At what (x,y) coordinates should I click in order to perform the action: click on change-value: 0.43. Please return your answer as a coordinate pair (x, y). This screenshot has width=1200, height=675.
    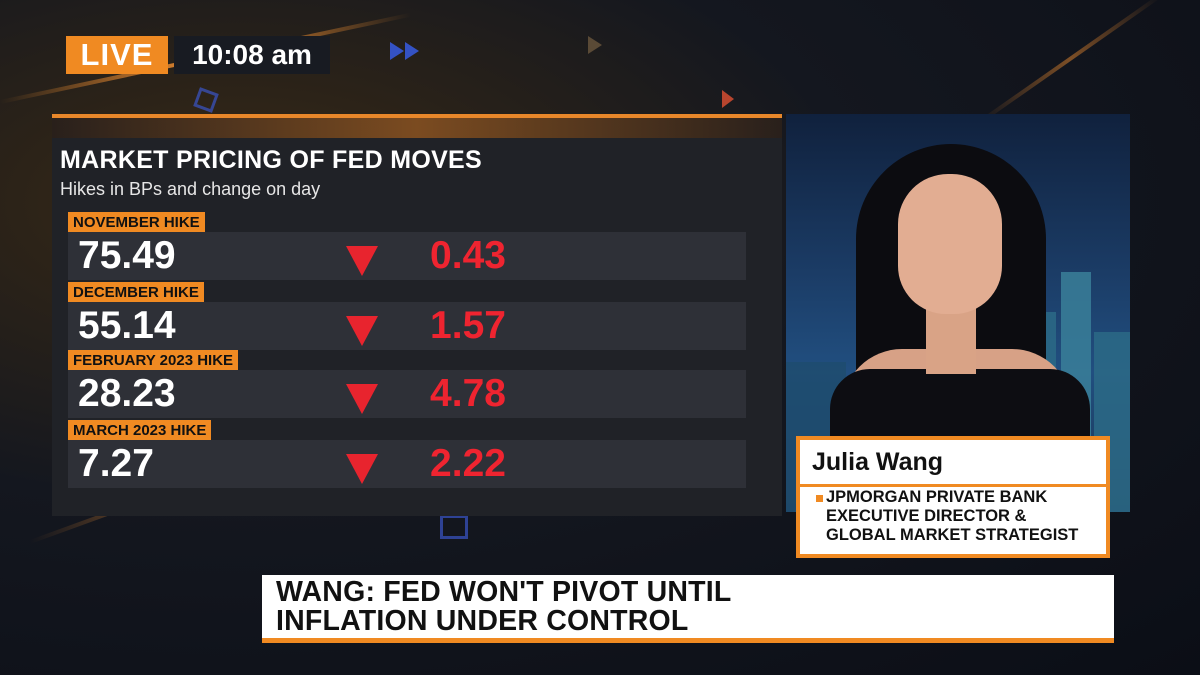
    Looking at the image, I should click on (468, 255).